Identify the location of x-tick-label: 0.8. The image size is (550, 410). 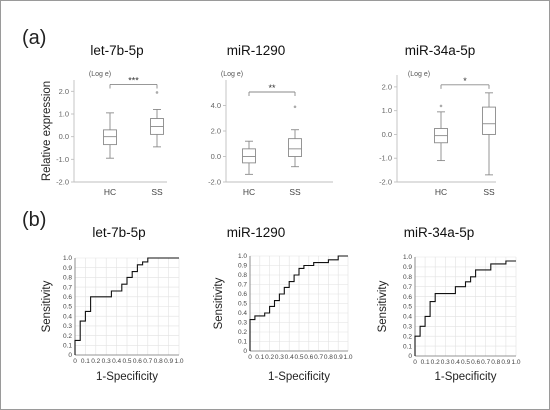
(158, 361).